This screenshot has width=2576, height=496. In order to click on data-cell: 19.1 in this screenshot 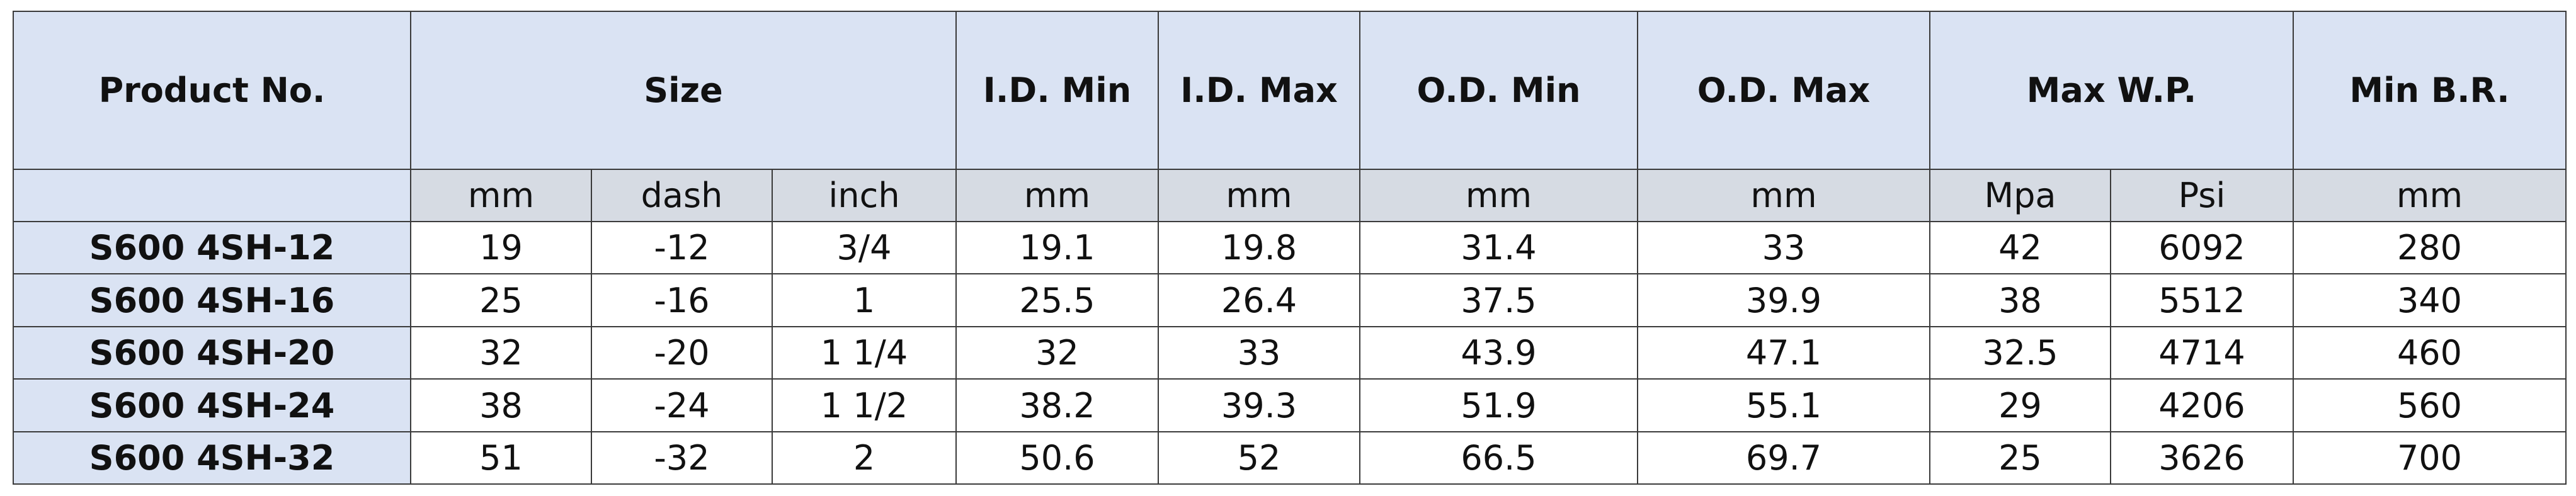, I will do `click(1057, 247)`.